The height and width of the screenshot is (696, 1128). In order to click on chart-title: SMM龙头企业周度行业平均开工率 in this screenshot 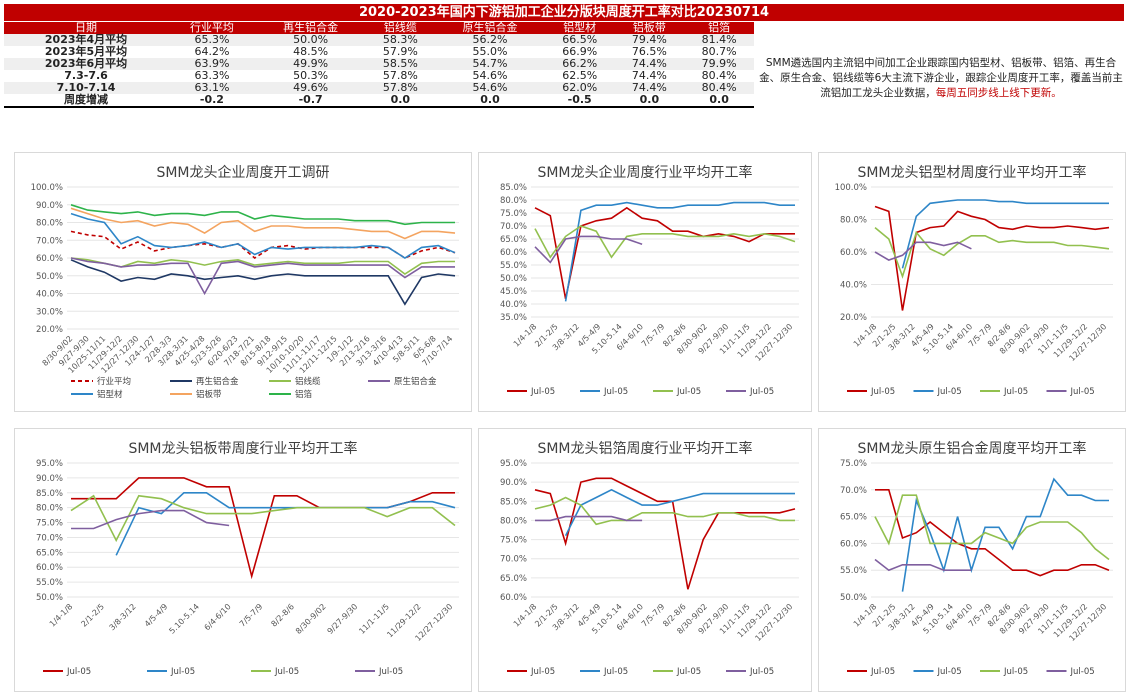, I will do `click(644, 172)`.